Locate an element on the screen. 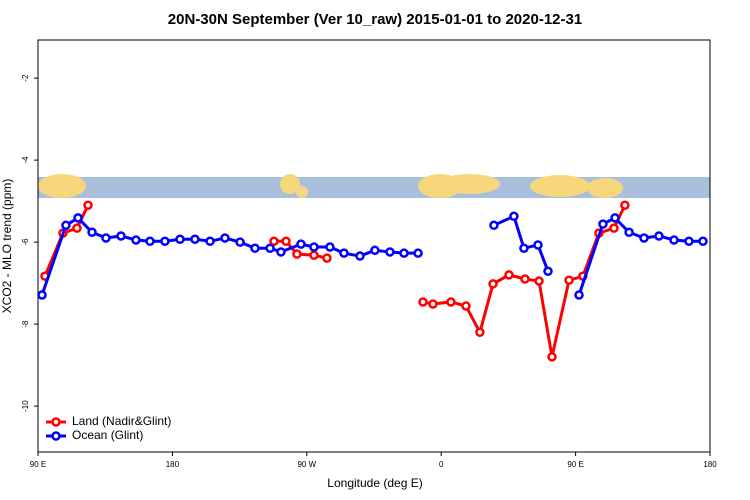  y-axis-label: XCO2 - MLO trend (ppm) is located at coordinates (7, 246).